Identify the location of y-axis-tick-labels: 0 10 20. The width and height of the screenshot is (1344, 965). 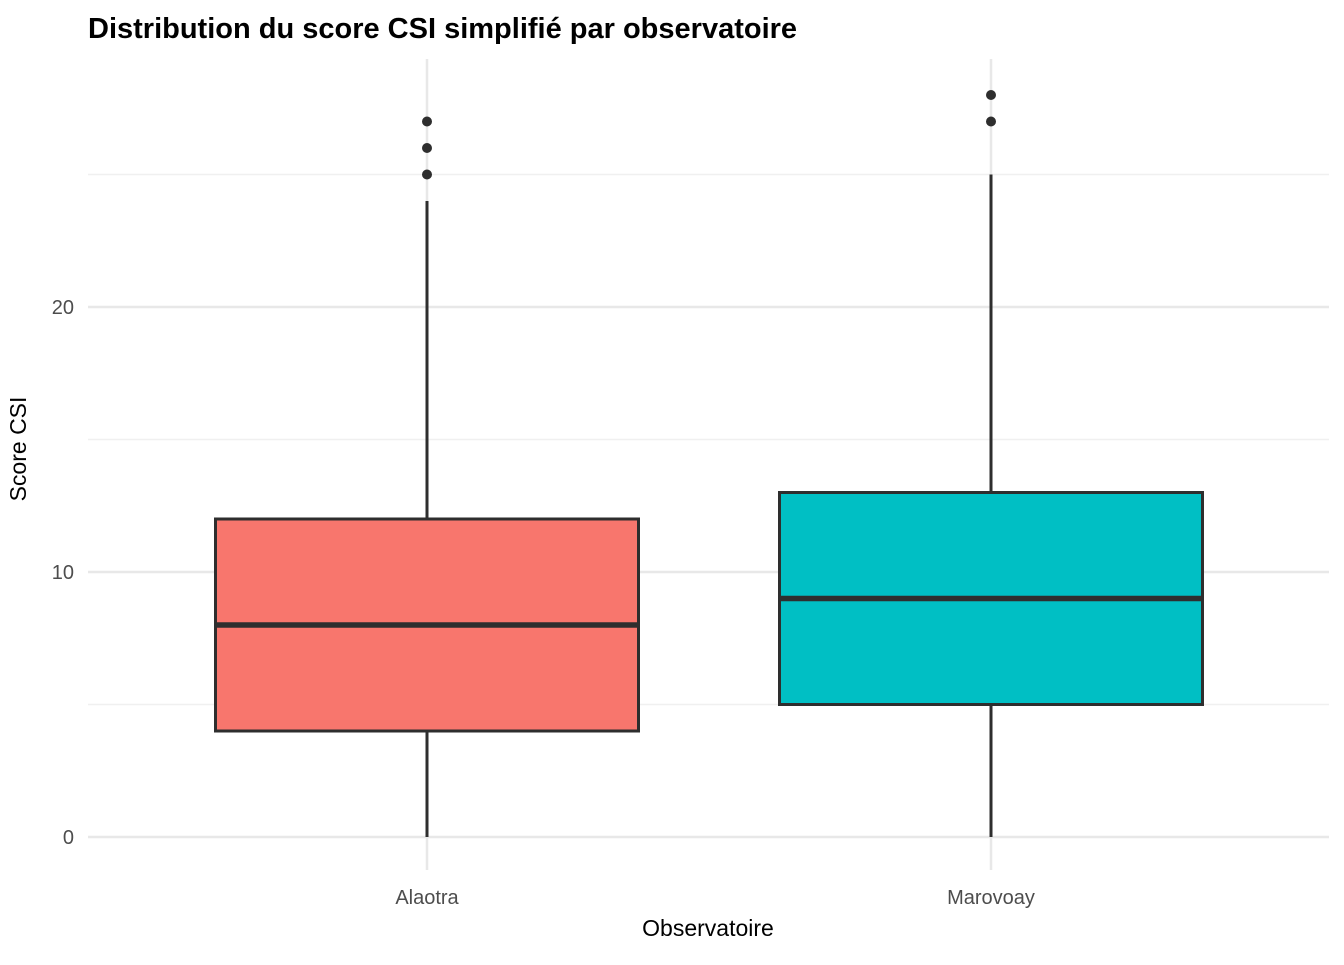
(63, 573).